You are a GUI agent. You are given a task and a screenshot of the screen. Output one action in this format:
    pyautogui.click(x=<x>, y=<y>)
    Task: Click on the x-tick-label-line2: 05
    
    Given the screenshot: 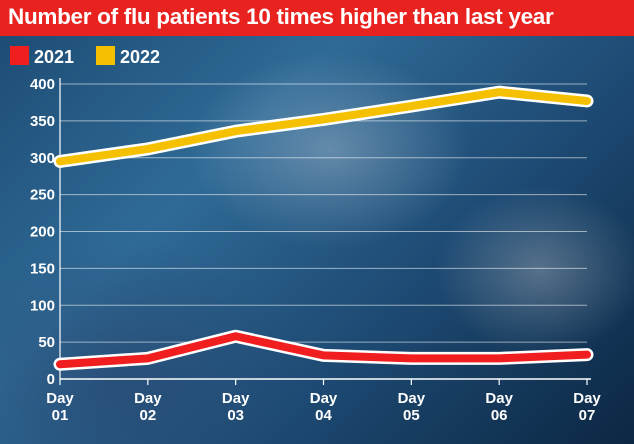 What is the action you would take?
    pyautogui.click(x=411, y=415)
    